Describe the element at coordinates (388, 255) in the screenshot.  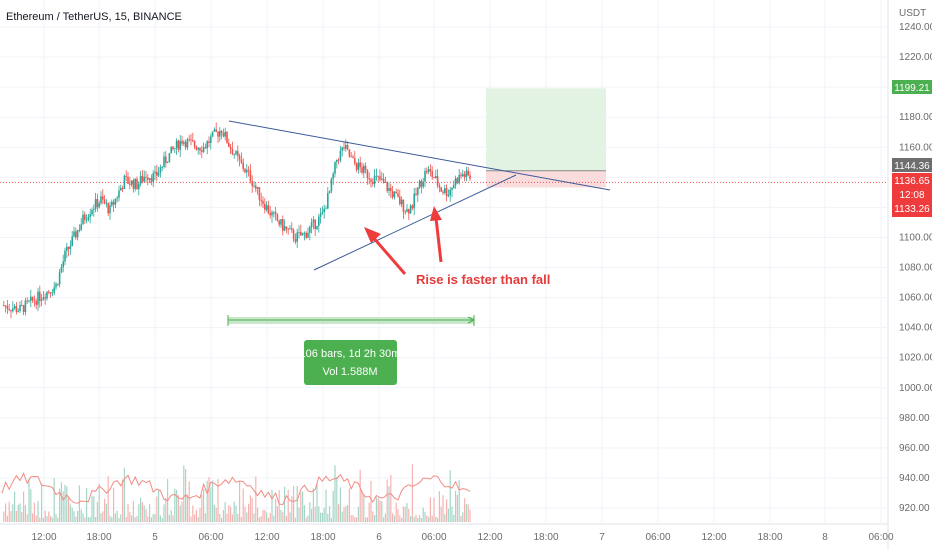
I see `arrow-1-shaft` at that location.